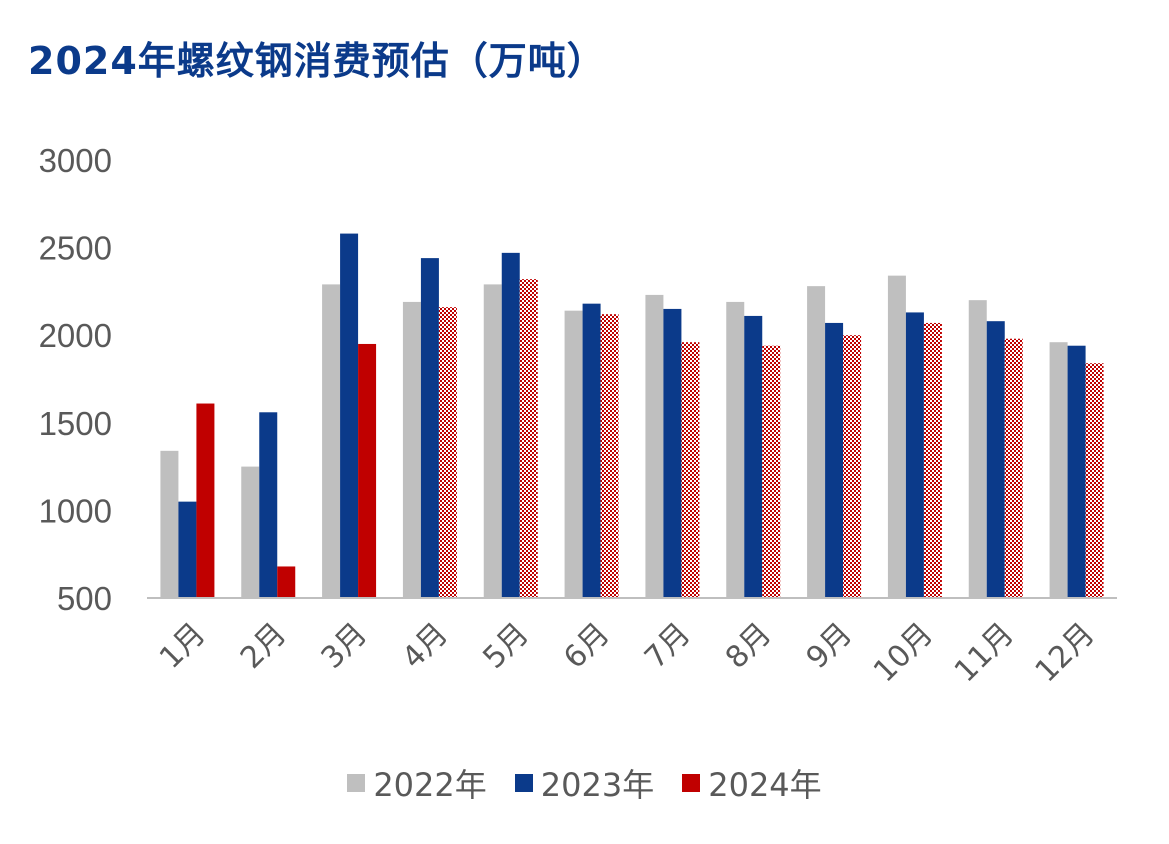  Describe the element at coordinates (349, 416) in the screenshot. I see `bar-2023年-3月` at that location.